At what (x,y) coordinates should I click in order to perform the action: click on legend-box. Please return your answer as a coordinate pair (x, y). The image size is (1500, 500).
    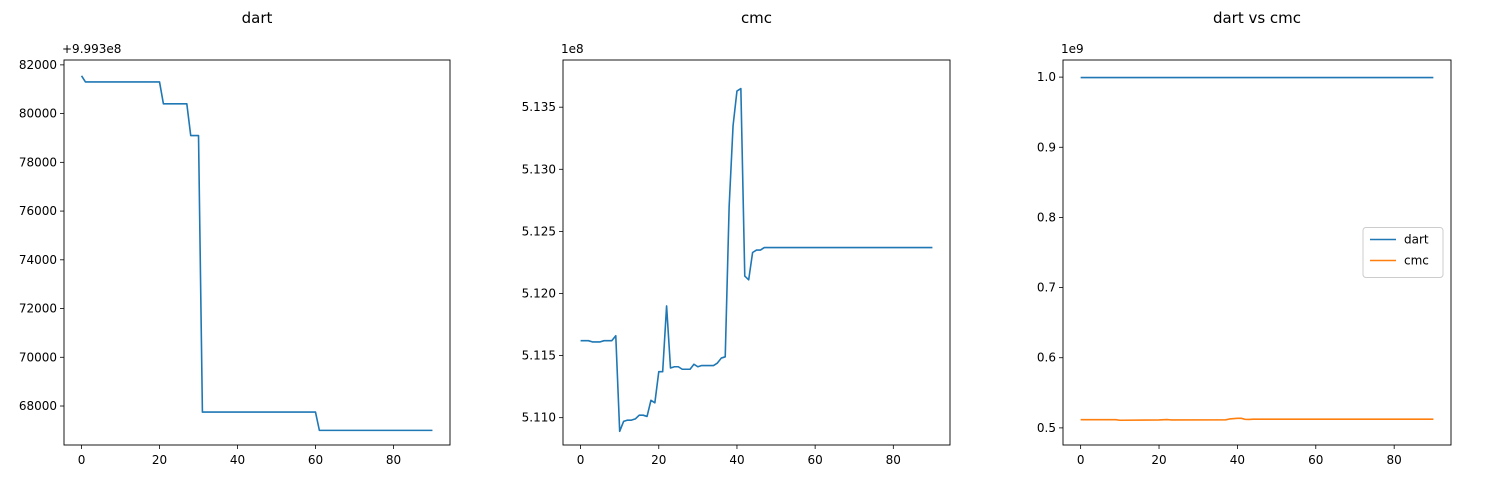
    Looking at the image, I should click on (1403, 252).